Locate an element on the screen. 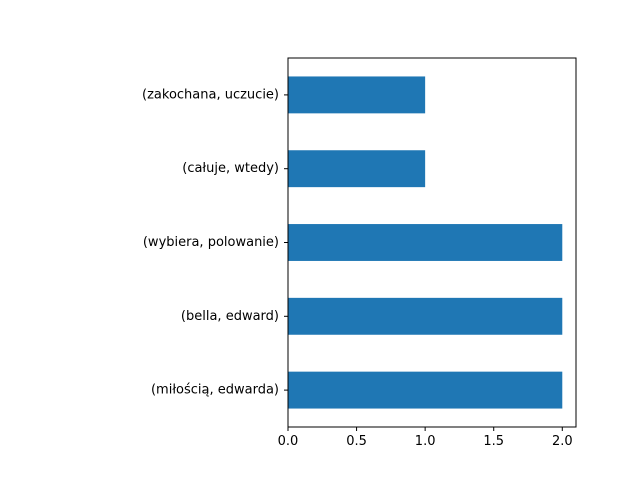  x-tick-label: 0.5 is located at coordinates (356, 441).